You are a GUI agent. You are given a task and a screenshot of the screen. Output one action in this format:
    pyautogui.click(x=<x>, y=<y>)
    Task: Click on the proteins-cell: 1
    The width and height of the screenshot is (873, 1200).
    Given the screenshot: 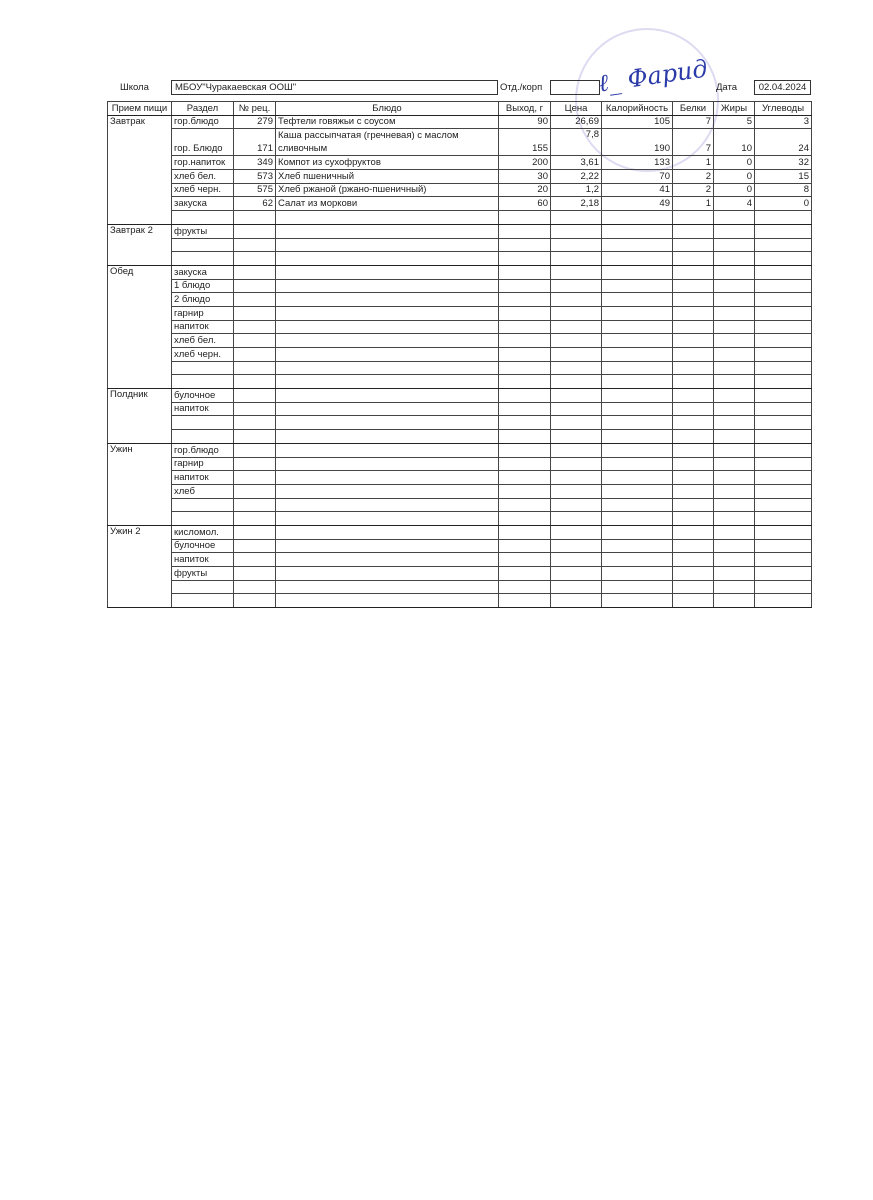 What is the action you would take?
    pyautogui.click(x=693, y=163)
    